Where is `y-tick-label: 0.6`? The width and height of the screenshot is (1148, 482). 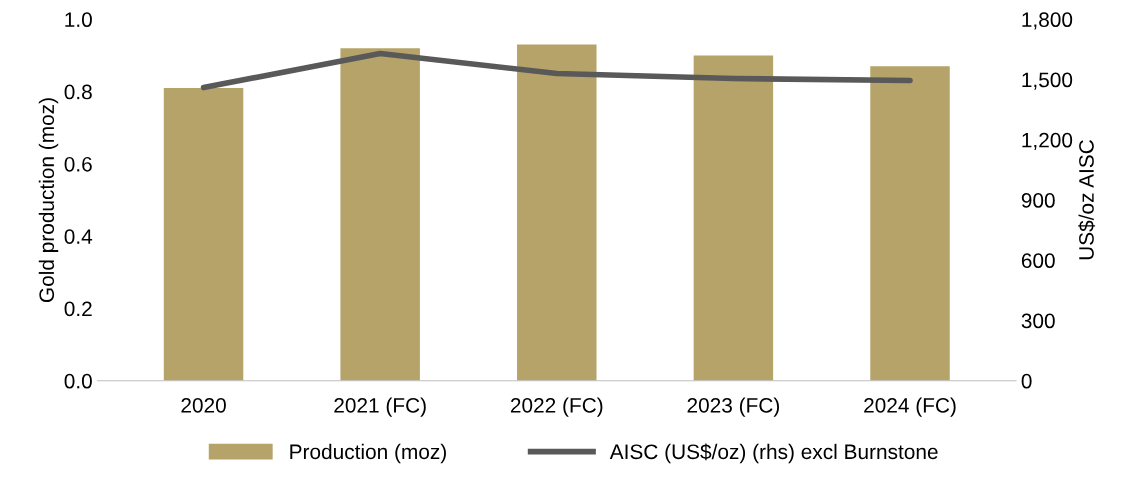
y-tick-label: 0.6 is located at coordinates (78, 164).